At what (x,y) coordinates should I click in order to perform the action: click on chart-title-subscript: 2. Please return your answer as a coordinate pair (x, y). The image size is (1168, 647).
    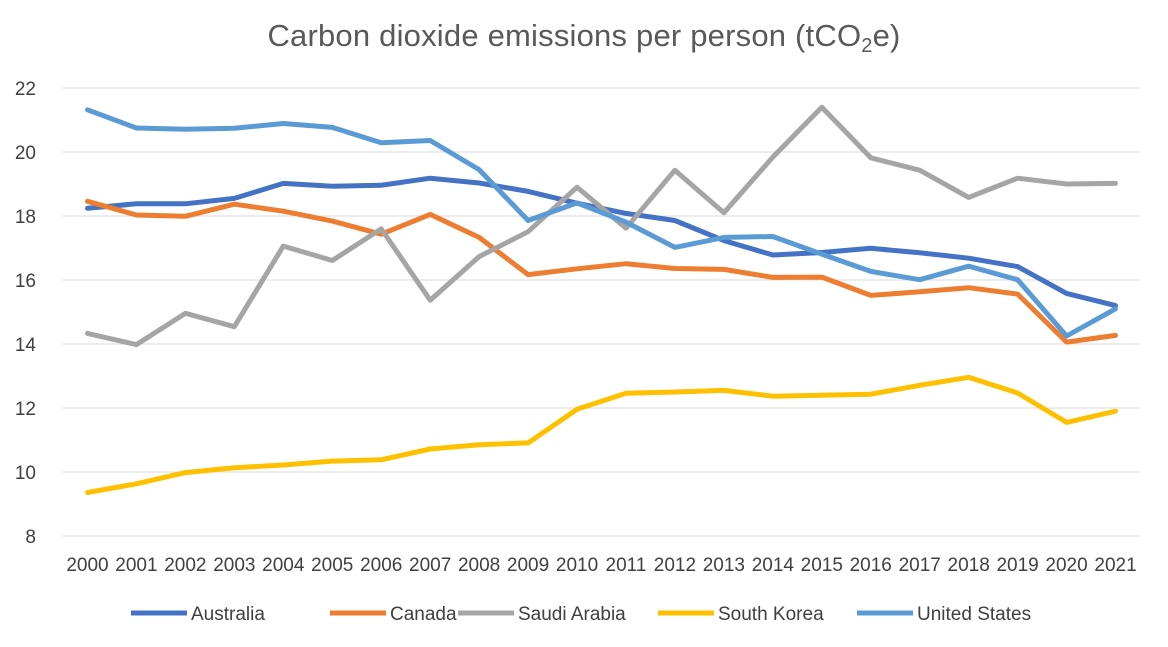
    Looking at the image, I should click on (867, 46).